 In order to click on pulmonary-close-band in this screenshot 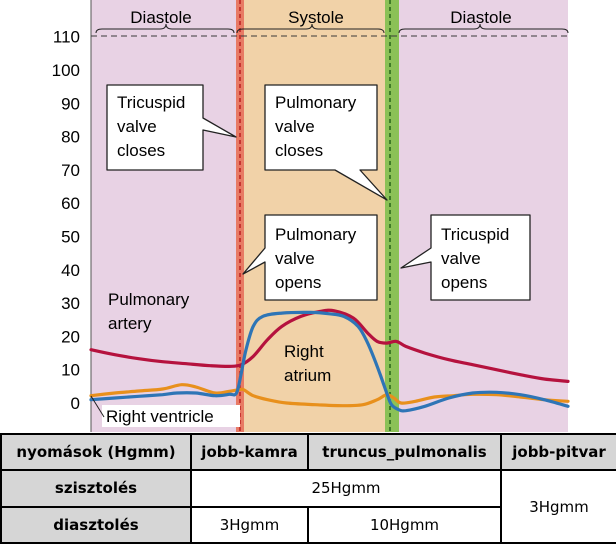, I will do `click(392, 216)`.